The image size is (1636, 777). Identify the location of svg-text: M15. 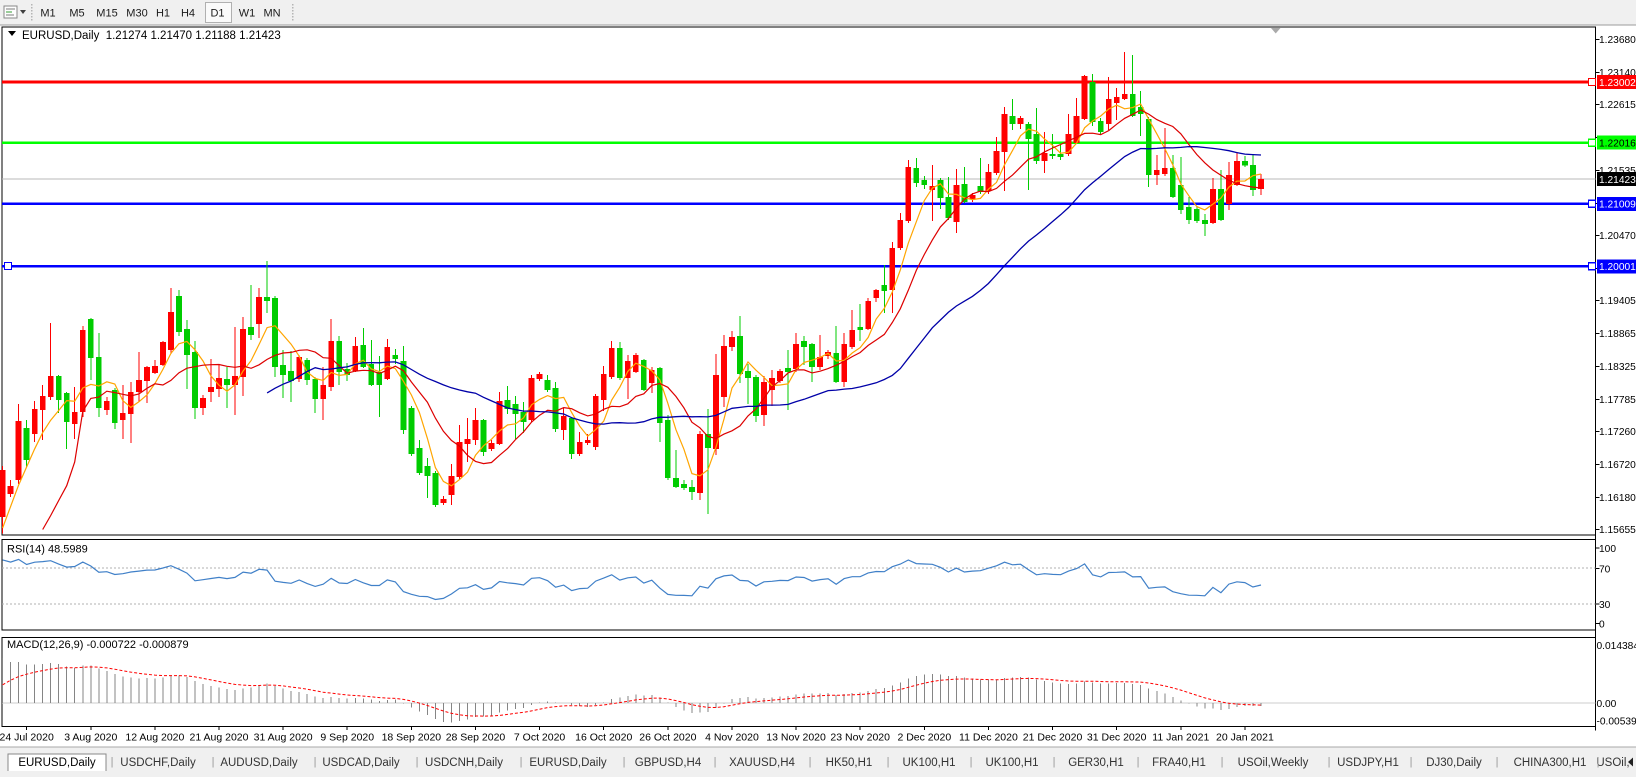
(106, 14).